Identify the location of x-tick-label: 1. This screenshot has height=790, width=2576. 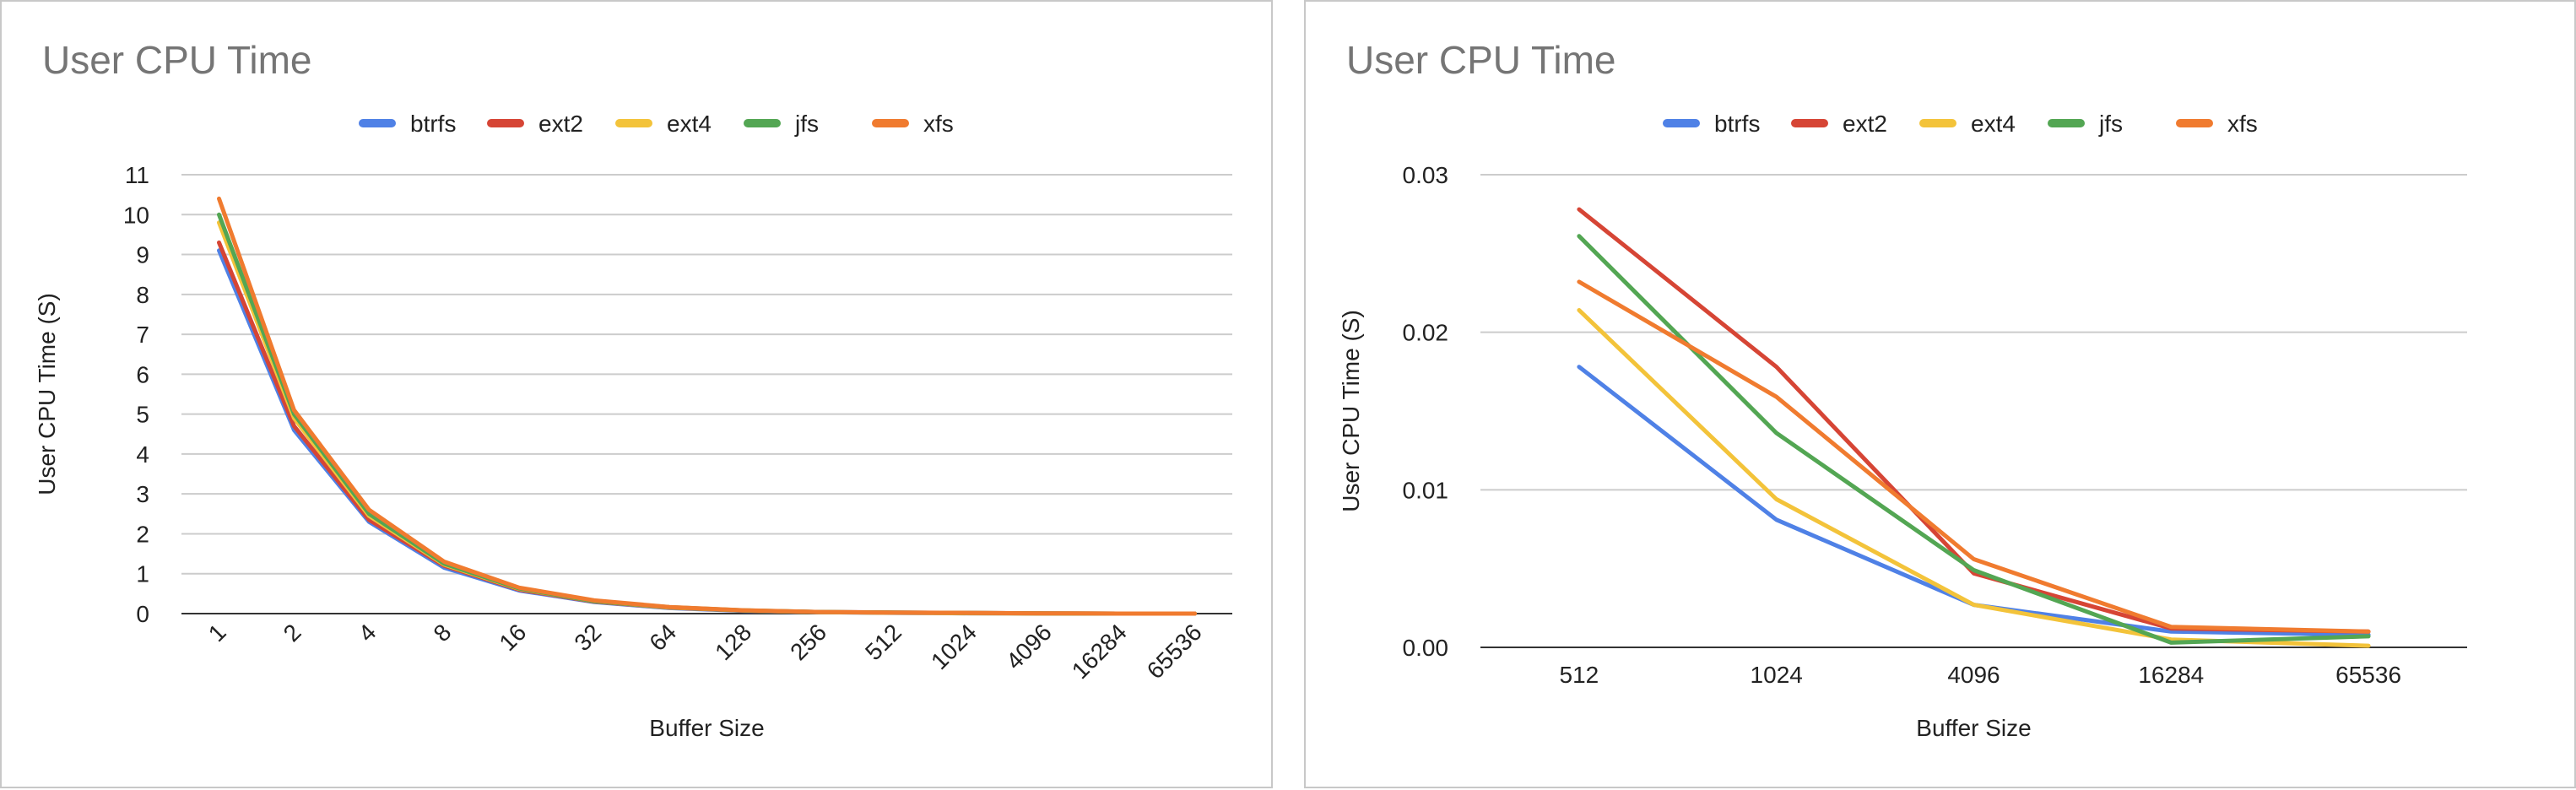
(217, 633).